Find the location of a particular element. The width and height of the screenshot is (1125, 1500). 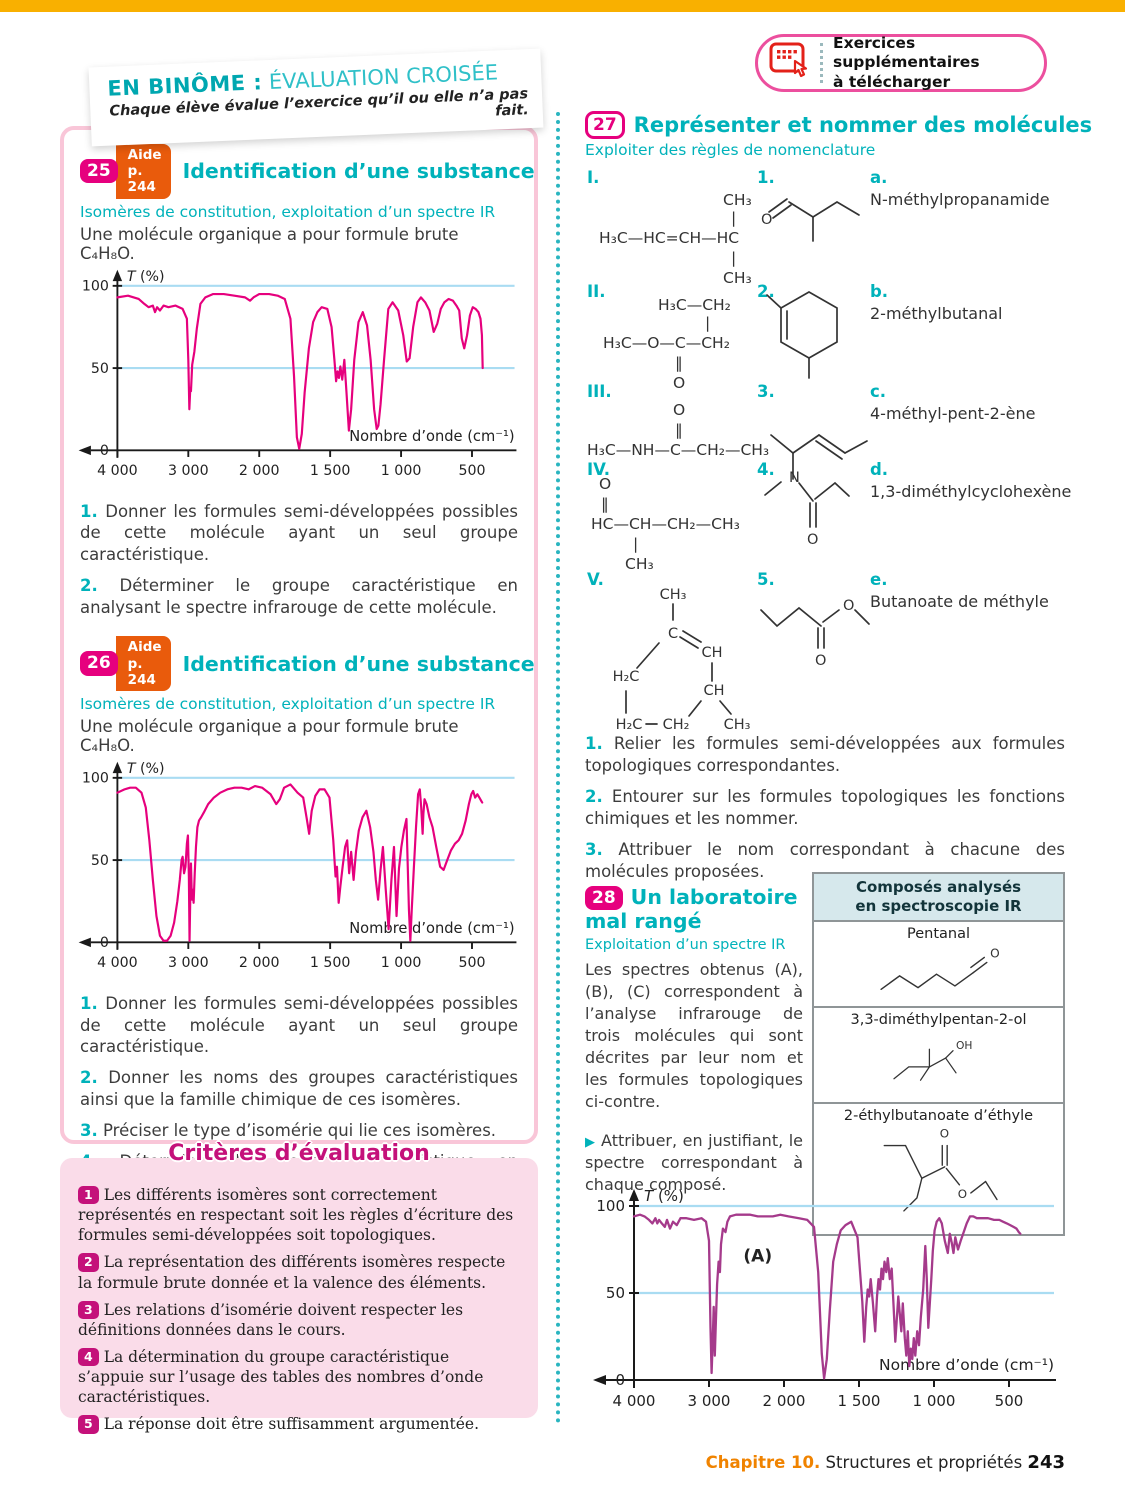

compounds-table-header: Composés analysés en spectroscopie IR is located at coordinates (938, 898).